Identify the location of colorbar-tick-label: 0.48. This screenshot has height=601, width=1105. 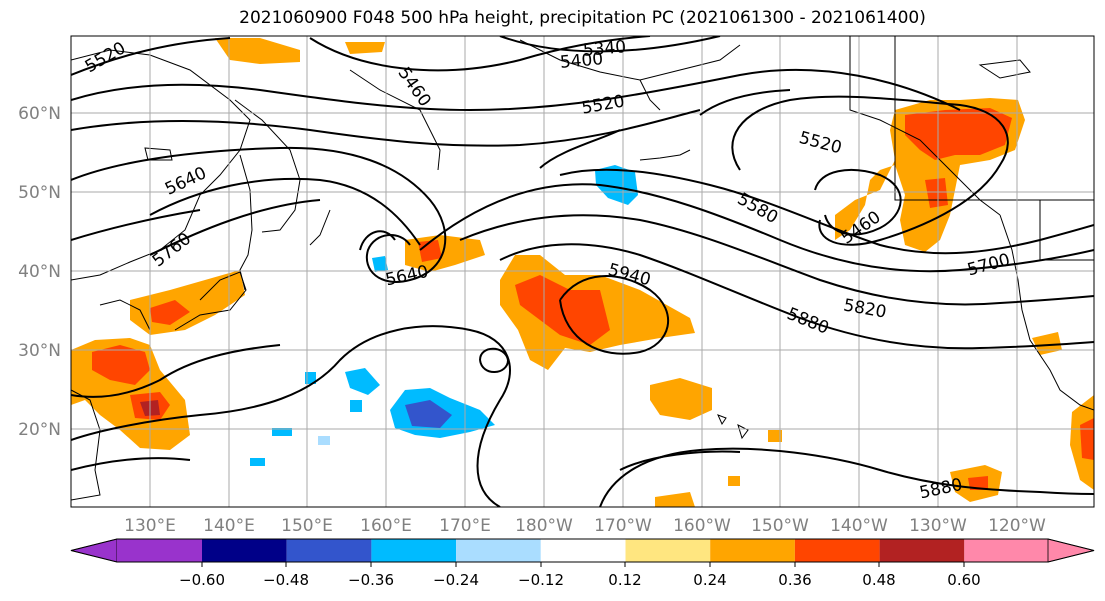
(878, 580).